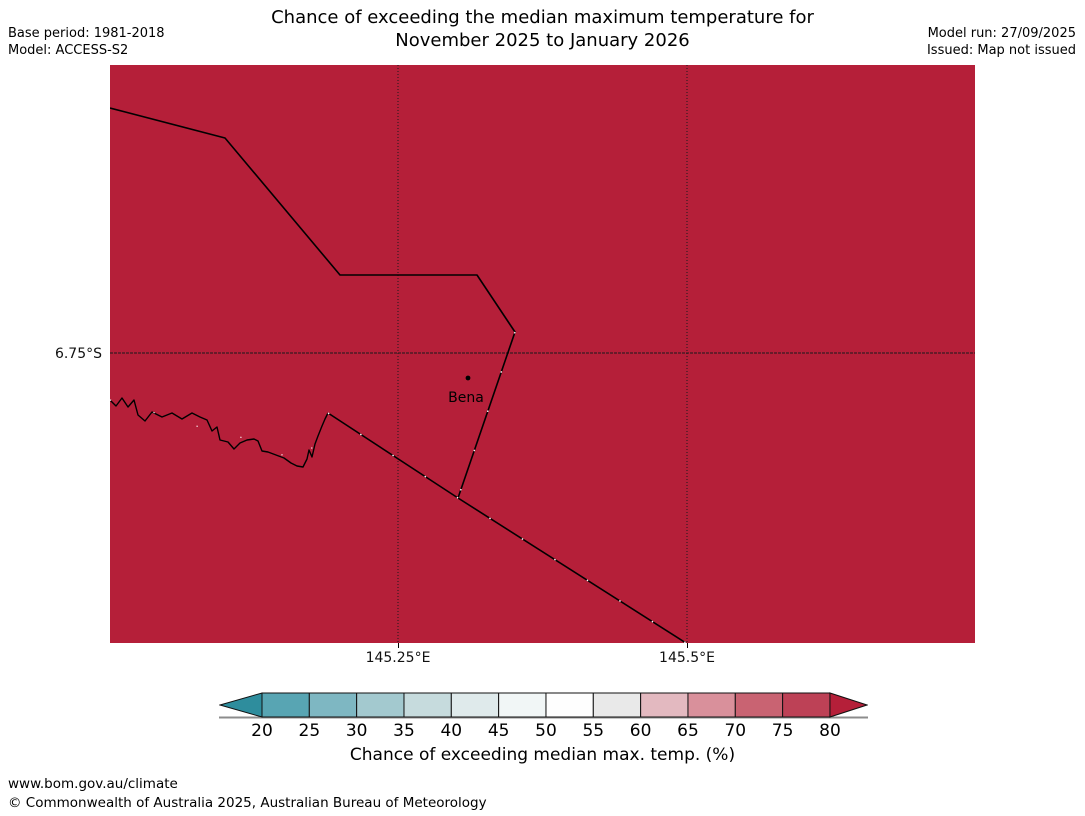 This screenshot has height=816, width=1085. I want to click on colorbar-svg, so click(543, 705).